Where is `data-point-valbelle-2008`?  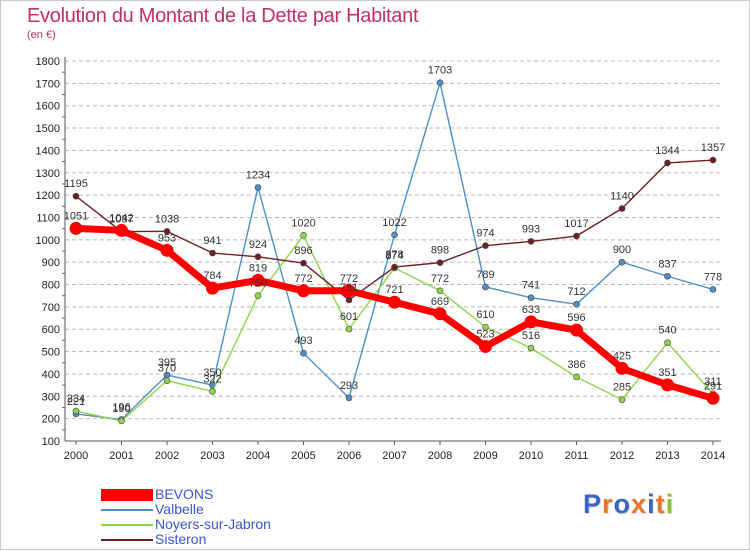 data-point-valbelle-2008 is located at coordinates (440, 82).